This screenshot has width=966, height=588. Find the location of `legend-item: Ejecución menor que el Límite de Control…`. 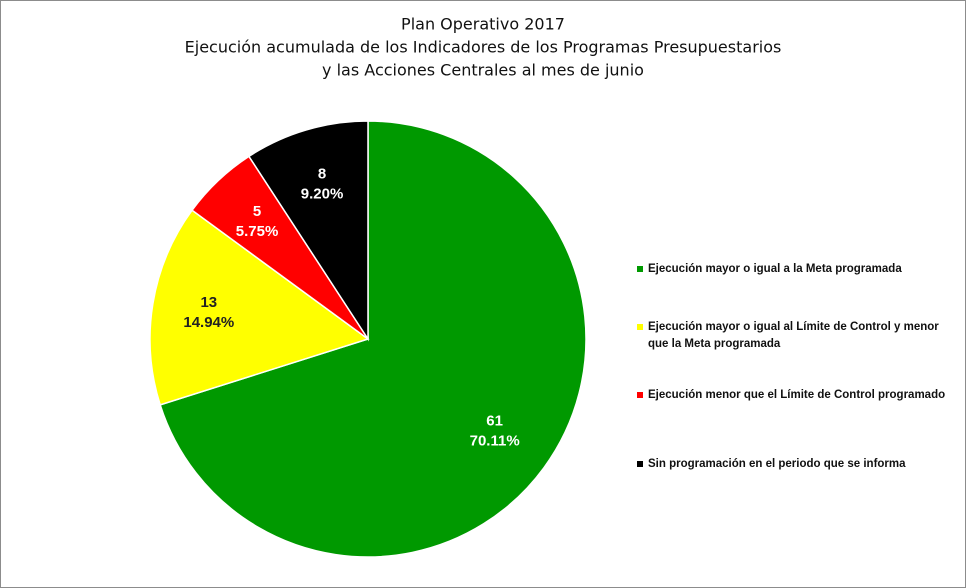

legend-item: Ejecución menor que el Límite de Control… is located at coordinates (796, 395).